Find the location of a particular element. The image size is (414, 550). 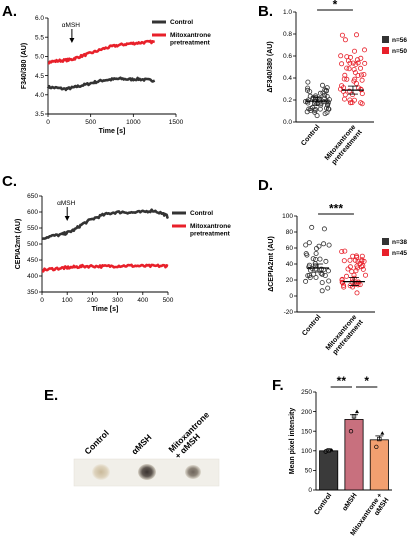

panel-label-b: B. is located at coordinates (265, 11).